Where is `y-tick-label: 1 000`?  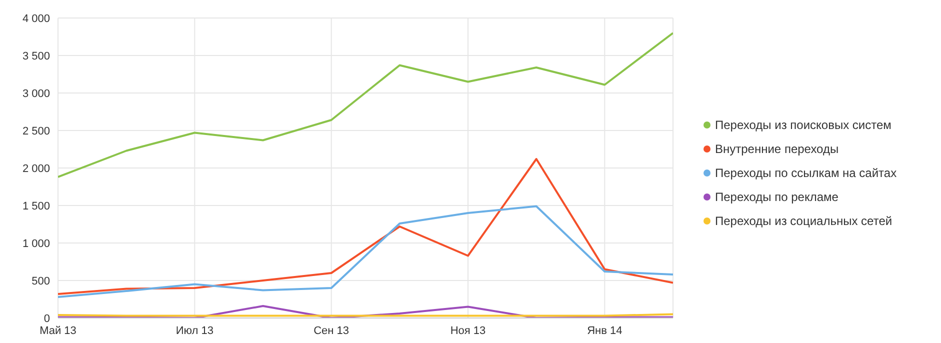 y-tick-label: 1 000 is located at coordinates (36, 244).